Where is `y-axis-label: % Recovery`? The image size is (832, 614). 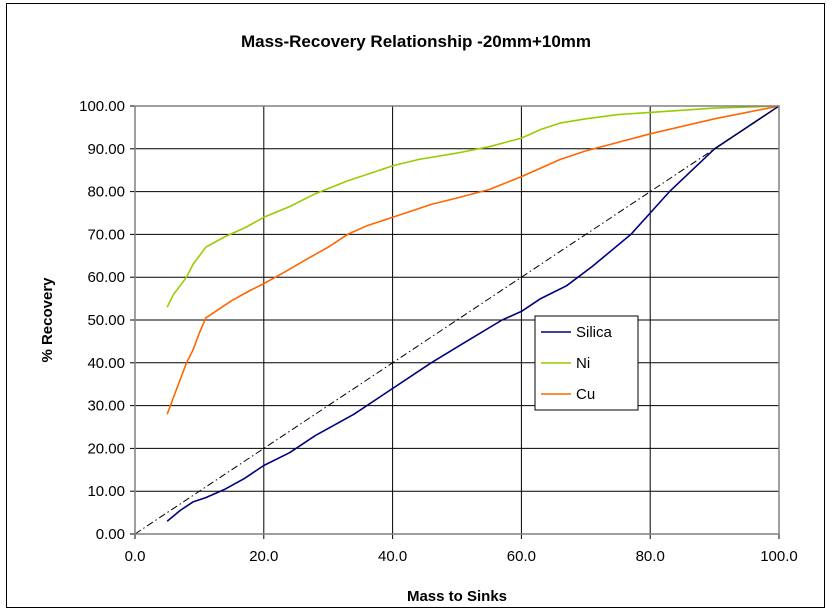
y-axis-label: % Recovery is located at coordinates (47, 320).